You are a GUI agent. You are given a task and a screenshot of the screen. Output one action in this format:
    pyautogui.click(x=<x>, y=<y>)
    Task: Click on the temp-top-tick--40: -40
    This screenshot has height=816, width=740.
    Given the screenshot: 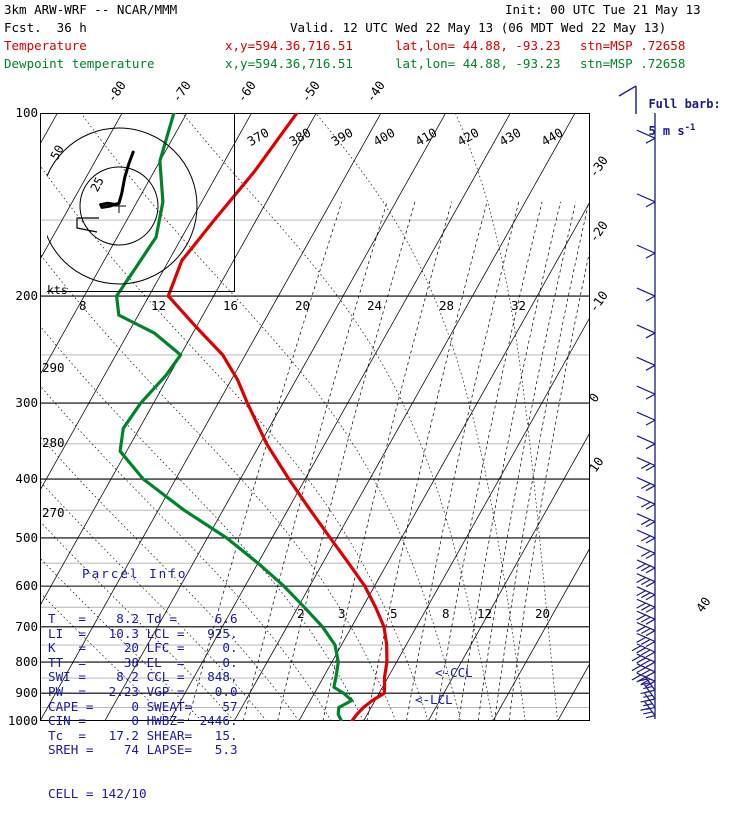 What is the action you would take?
    pyautogui.click(x=375, y=91)
    